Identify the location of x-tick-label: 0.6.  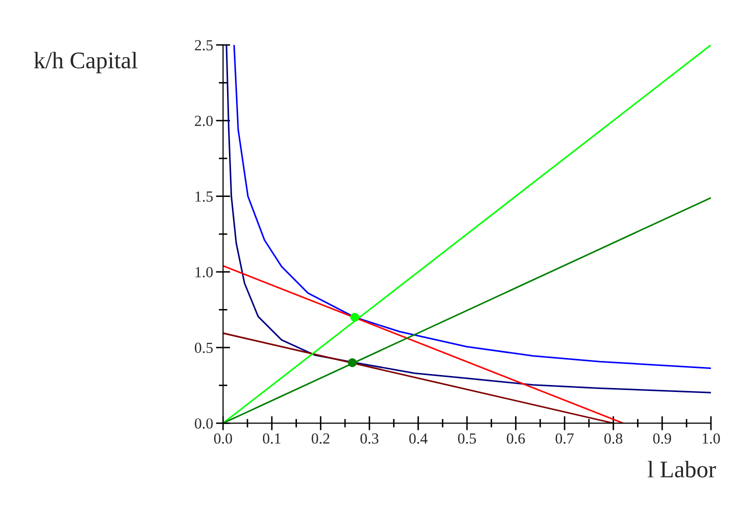
(515, 438).